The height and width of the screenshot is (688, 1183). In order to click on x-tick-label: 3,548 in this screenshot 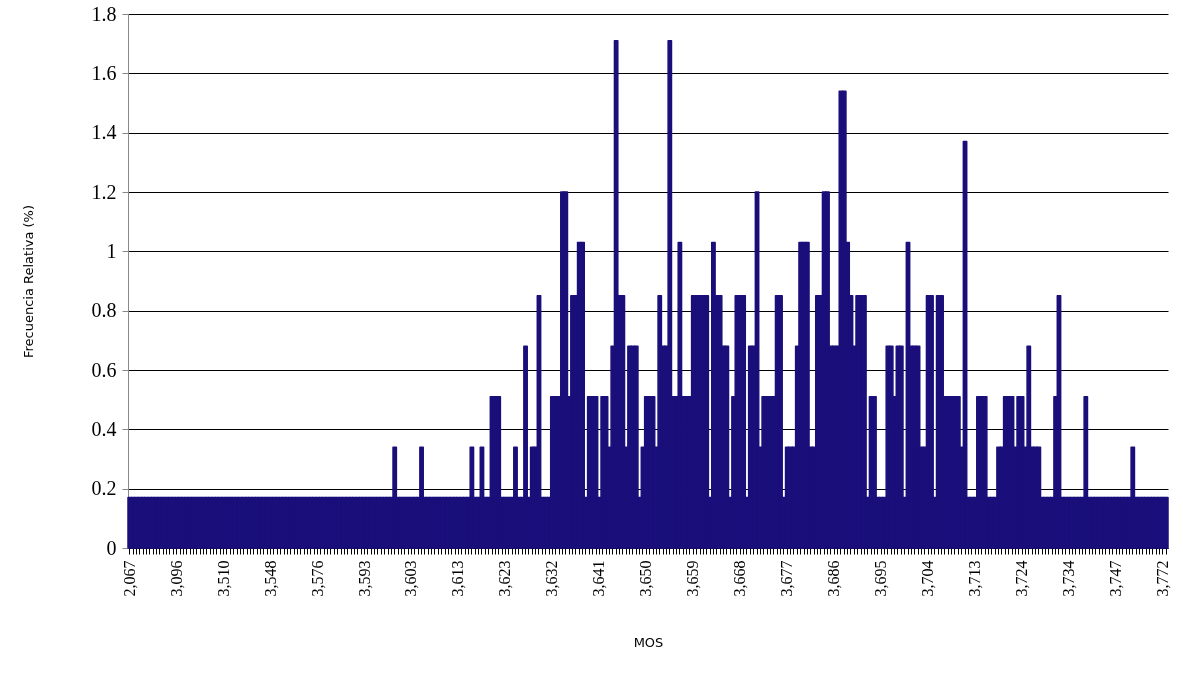, I will do `click(270, 578)`.